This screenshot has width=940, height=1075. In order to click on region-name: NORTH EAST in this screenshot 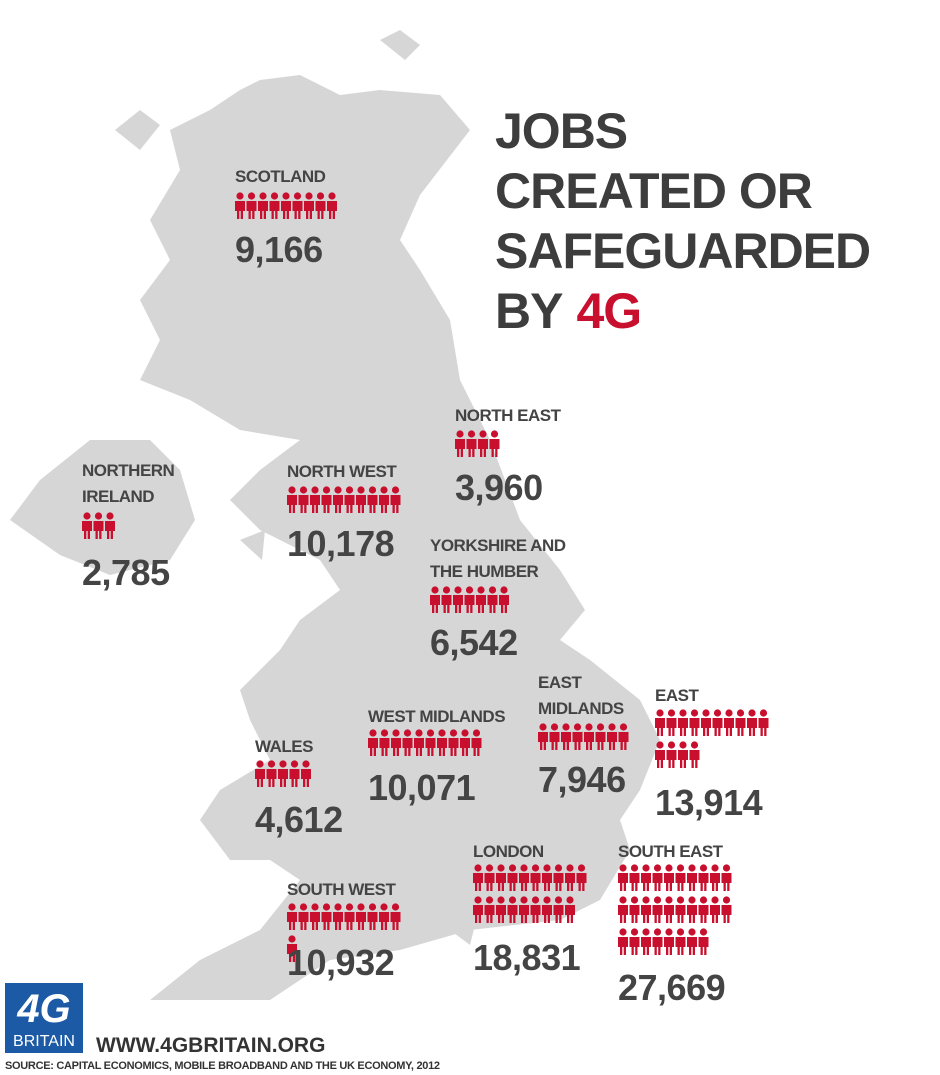, I will do `click(508, 415)`.